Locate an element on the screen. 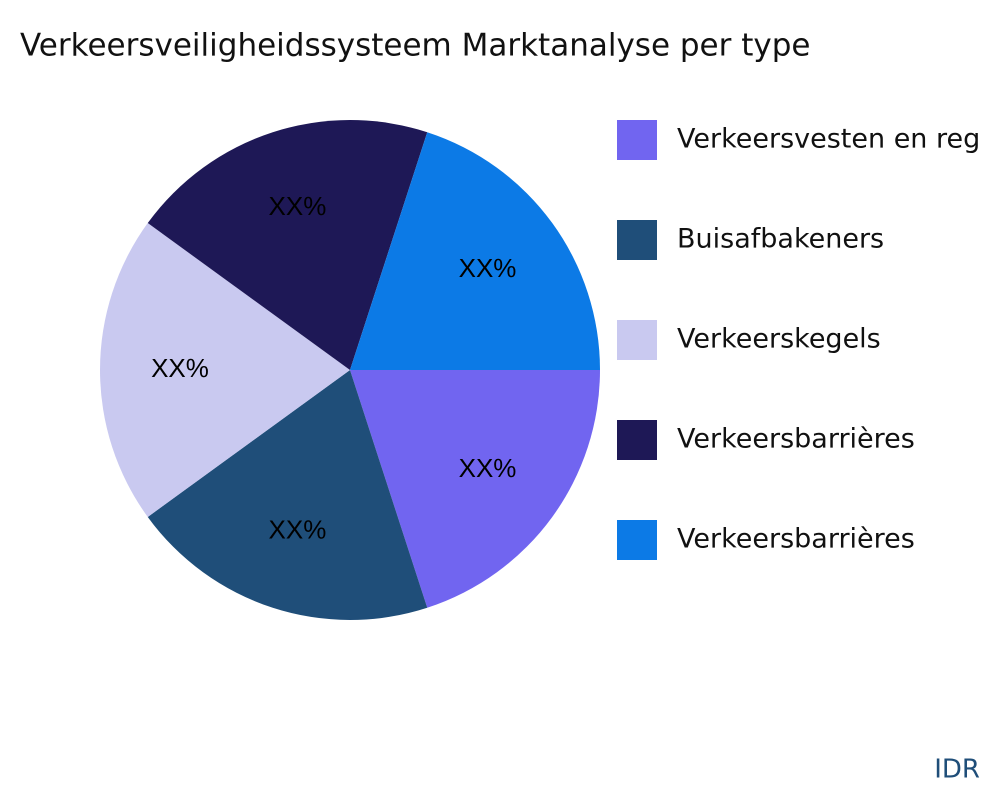 This screenshot has width=1000, height=800. legend-label: Buisafbakeners is located at coordinates (780, 239).